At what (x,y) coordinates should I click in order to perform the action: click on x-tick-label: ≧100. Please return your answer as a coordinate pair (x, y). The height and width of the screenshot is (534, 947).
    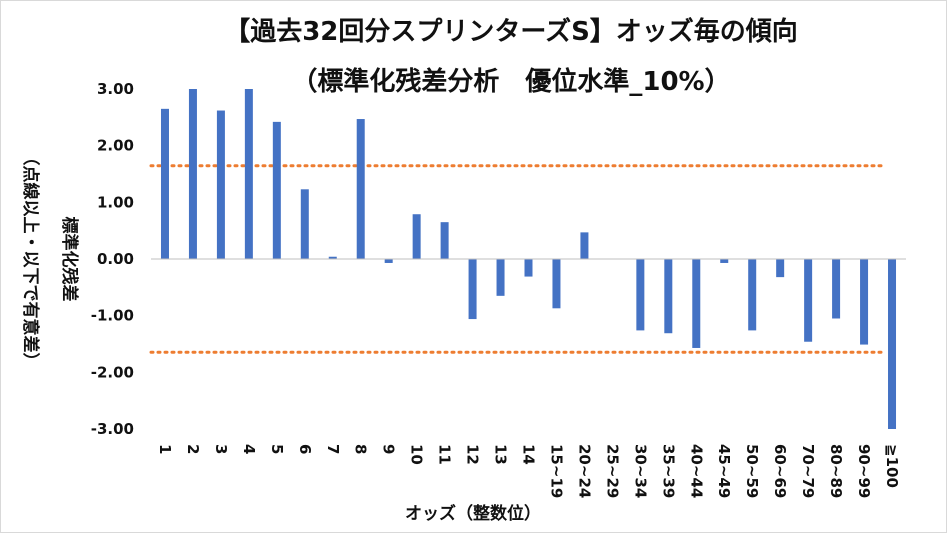
    Looking at the image, I should click on (892, 466).